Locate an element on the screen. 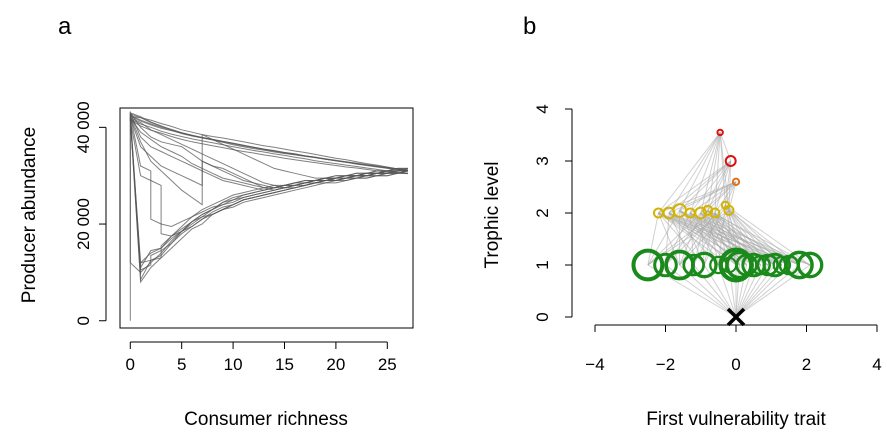 Image resolution: width=887 pixels, height=435 pixels. panel-a-x-axis: 0 5 10 15 20 25 is located at coordinates (261, 357).